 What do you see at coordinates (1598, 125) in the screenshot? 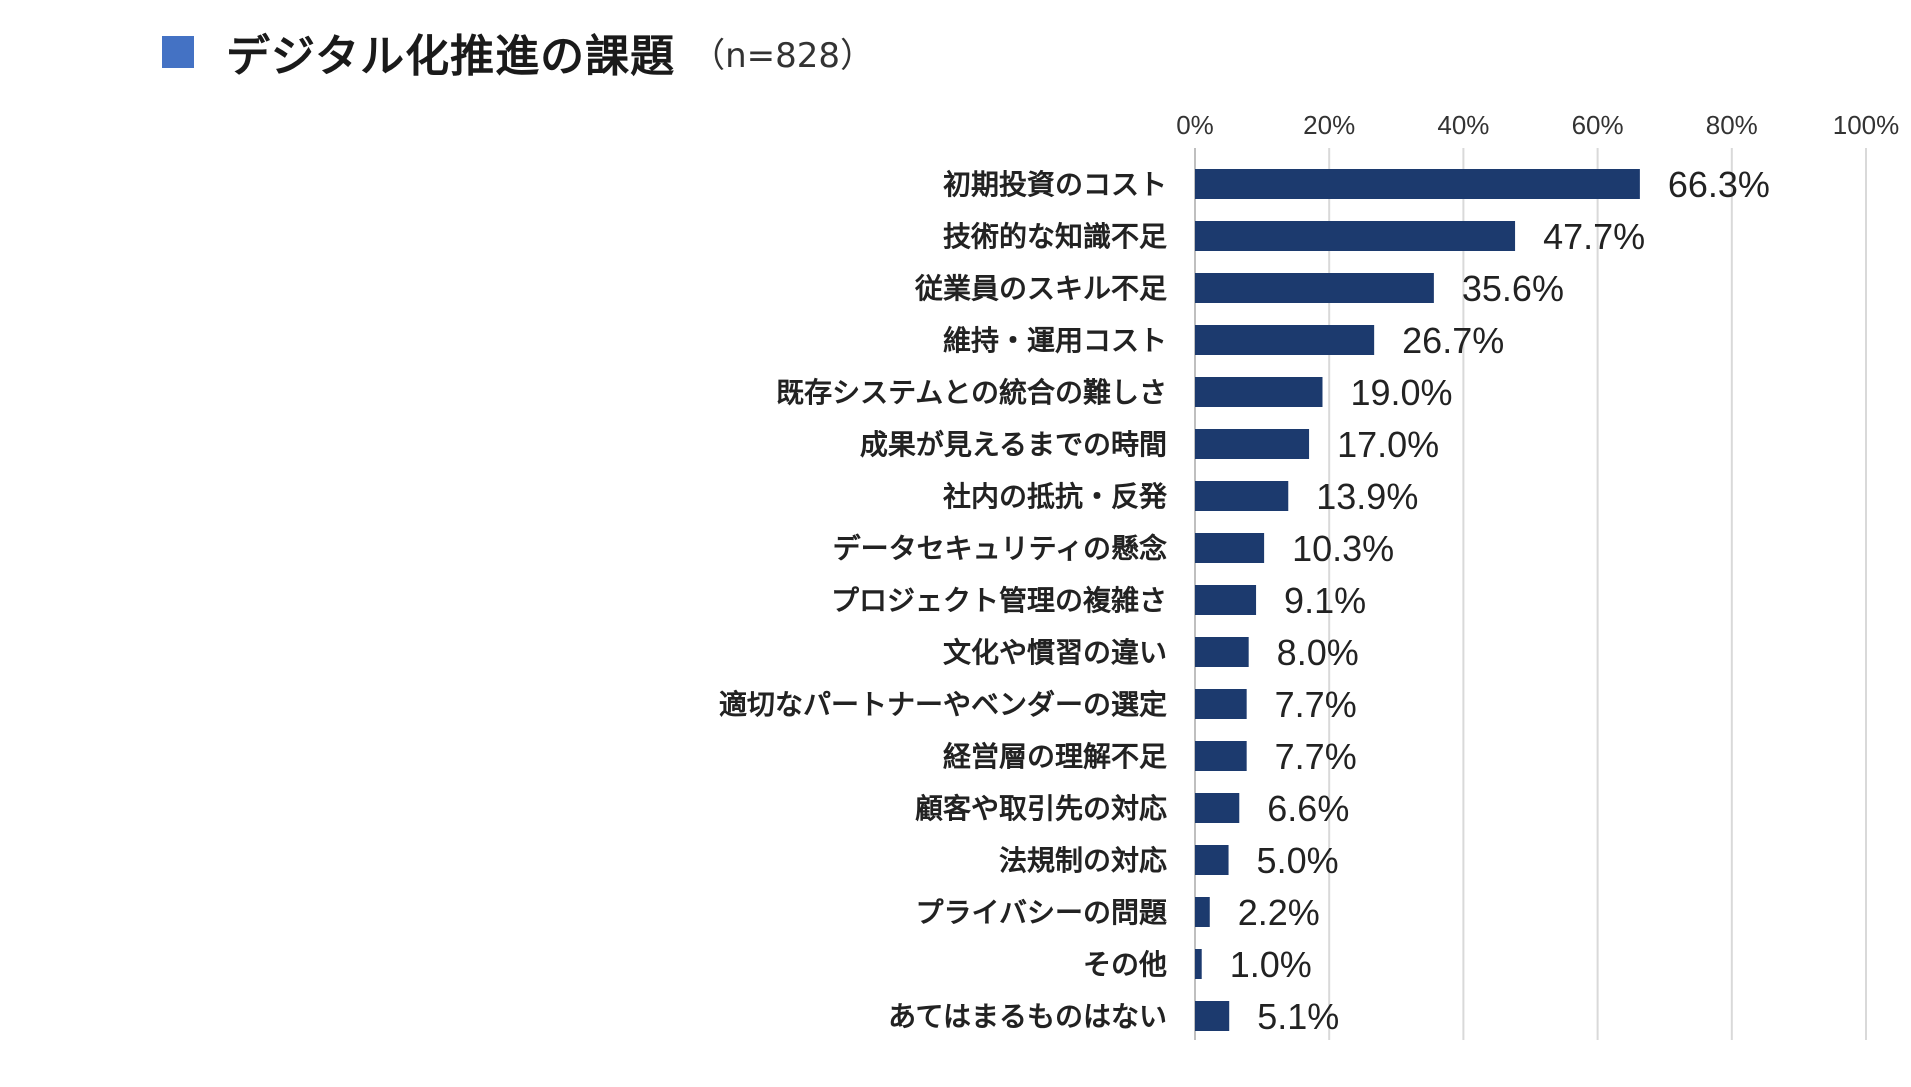
I see `x-tick-label: 60%` at bounding box center [1598, 125].